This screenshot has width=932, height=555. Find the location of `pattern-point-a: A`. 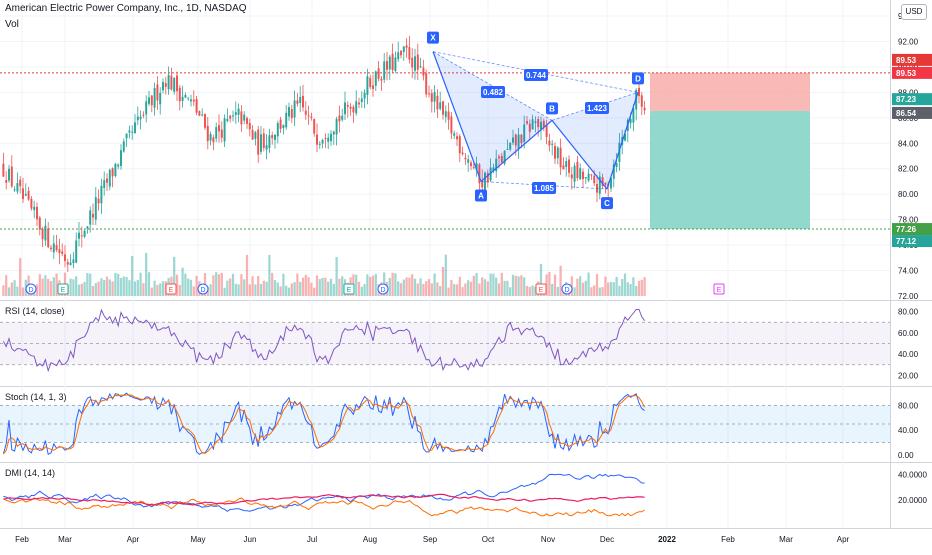

pattern-point-a: A is located at coordinates (481, 195).